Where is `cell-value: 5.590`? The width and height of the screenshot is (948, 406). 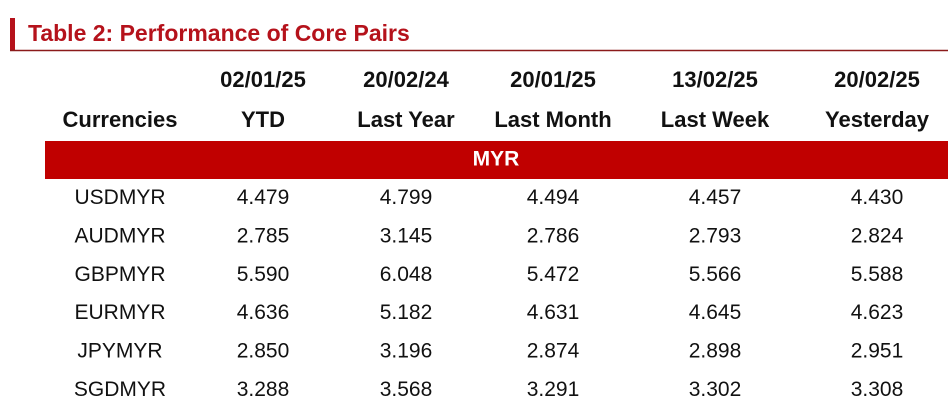
cell-value: 5.590 is located at coordinates (263, 274).